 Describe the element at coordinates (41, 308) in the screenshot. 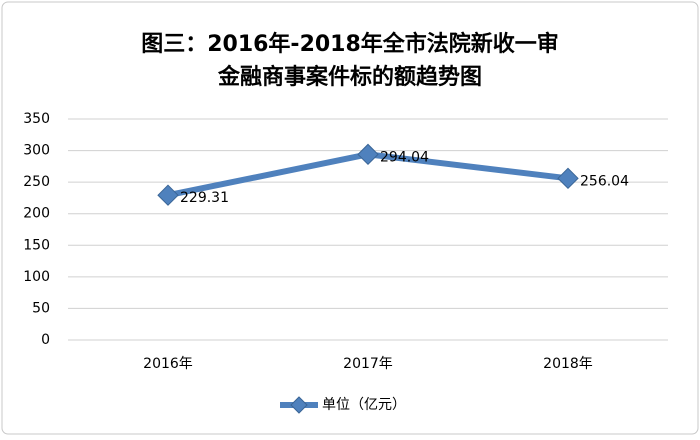

I see `y-tick-label: 50` at that location.